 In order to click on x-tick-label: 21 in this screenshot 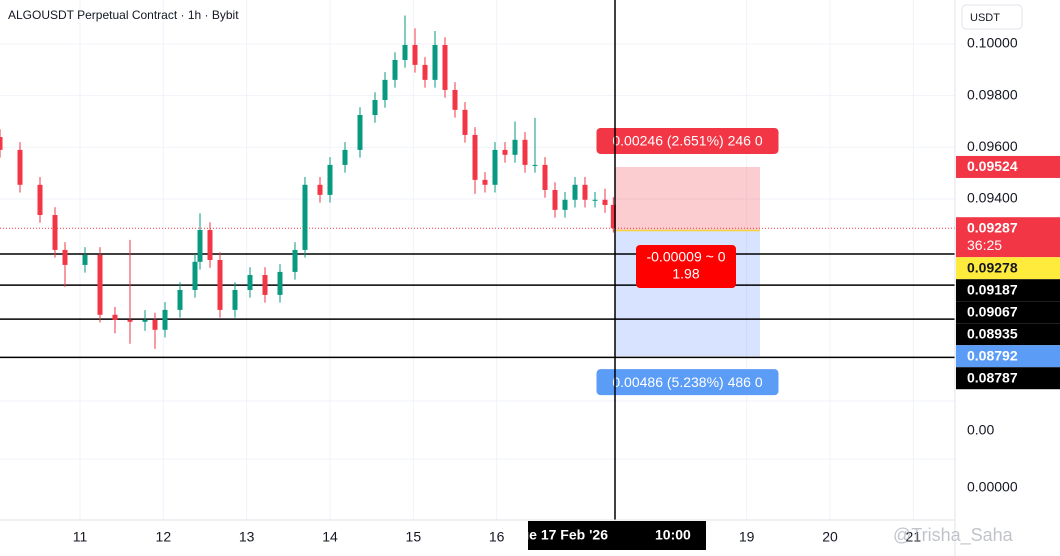, I will do `click(914, 537)`.